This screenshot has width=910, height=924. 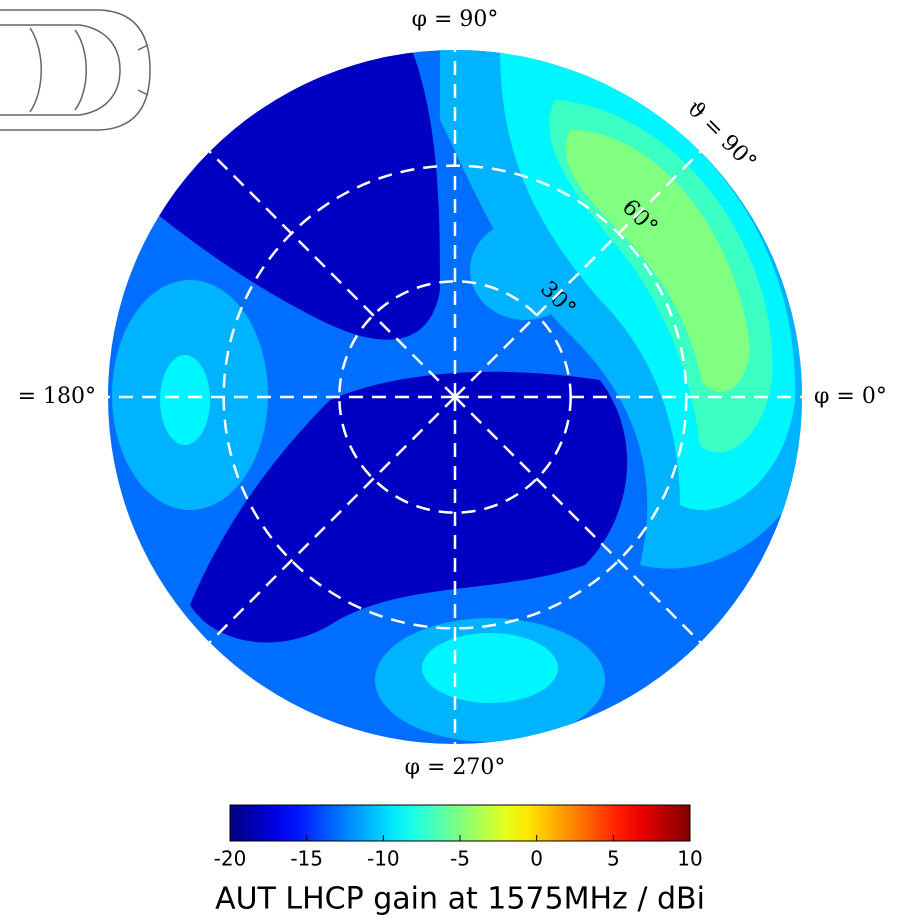 I want to click on colorbar-tick-label: -20, so click(x=230, y=859).